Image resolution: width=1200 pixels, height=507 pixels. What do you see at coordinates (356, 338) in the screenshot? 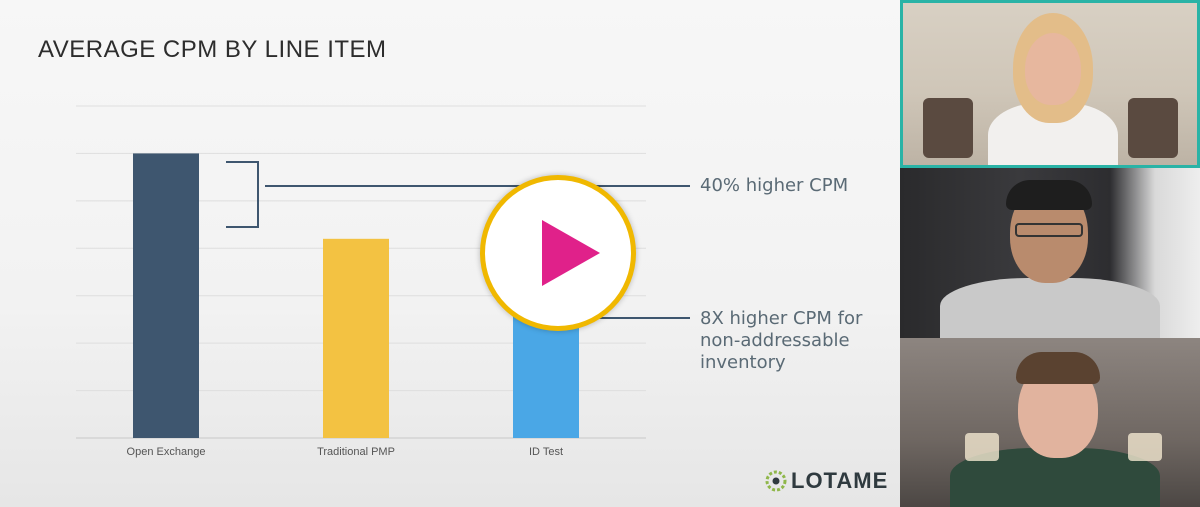
I see `bar-traditional-pmp` at bounding box center [356, 338].